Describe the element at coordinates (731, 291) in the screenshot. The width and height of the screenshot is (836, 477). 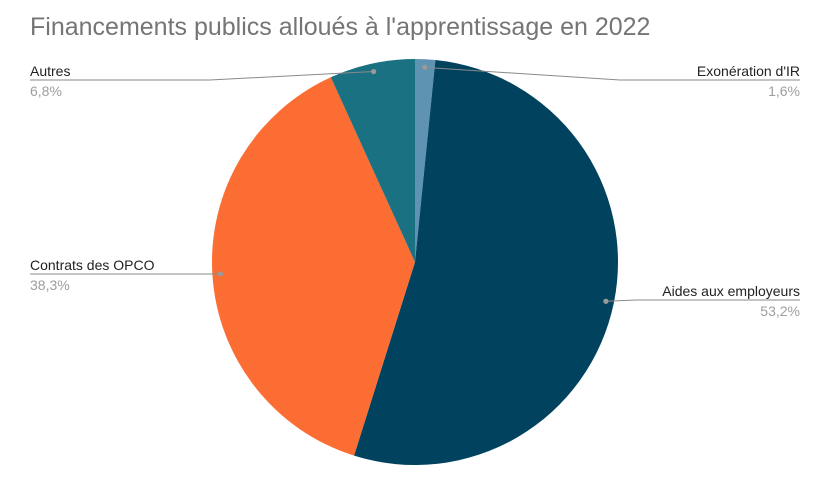
I see `slice-label-aides-aux-employeurs: Aides aux employeurs` at that location.